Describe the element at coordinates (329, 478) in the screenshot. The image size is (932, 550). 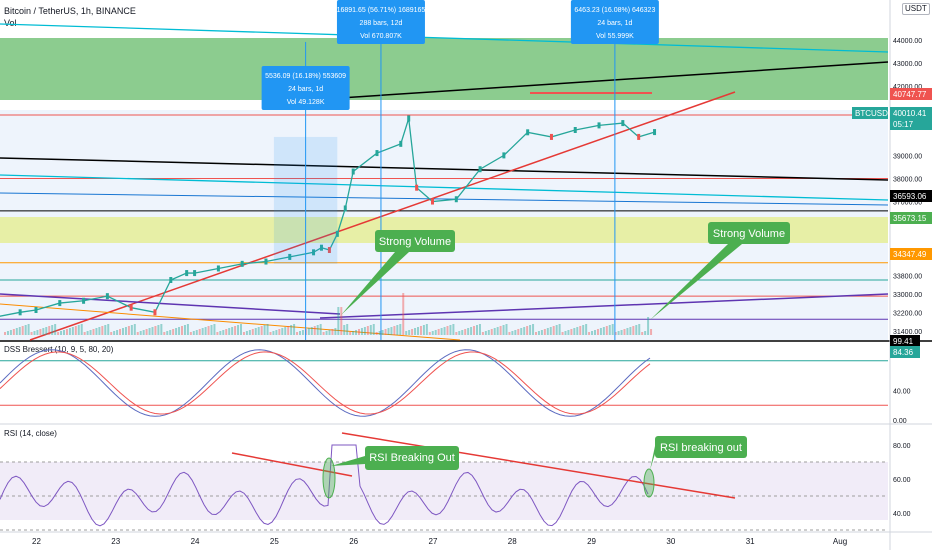
I see `rsi-highlight` at that location.